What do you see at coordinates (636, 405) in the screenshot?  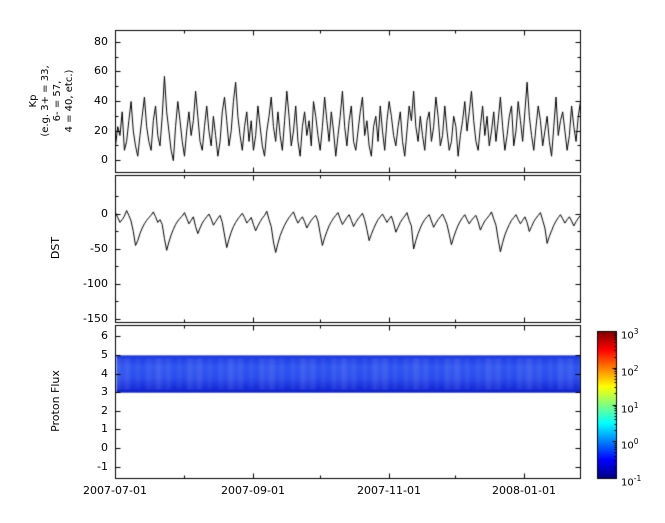 I see `colorbar-tick-exponent: 1` at bounding box center [636, 405].